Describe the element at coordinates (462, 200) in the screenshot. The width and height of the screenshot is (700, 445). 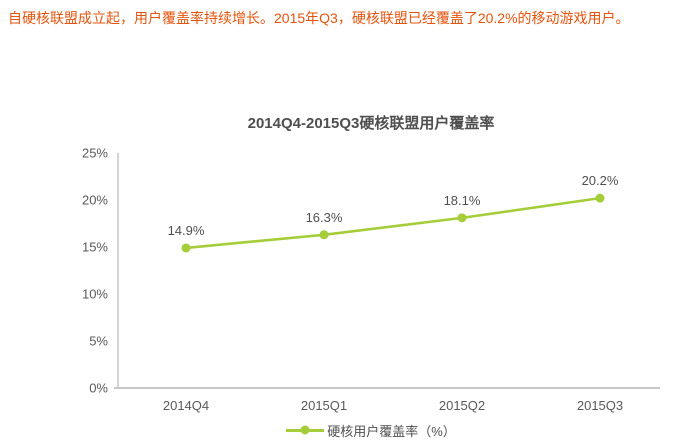
I see `data-point-label: 18.1%` at that location.